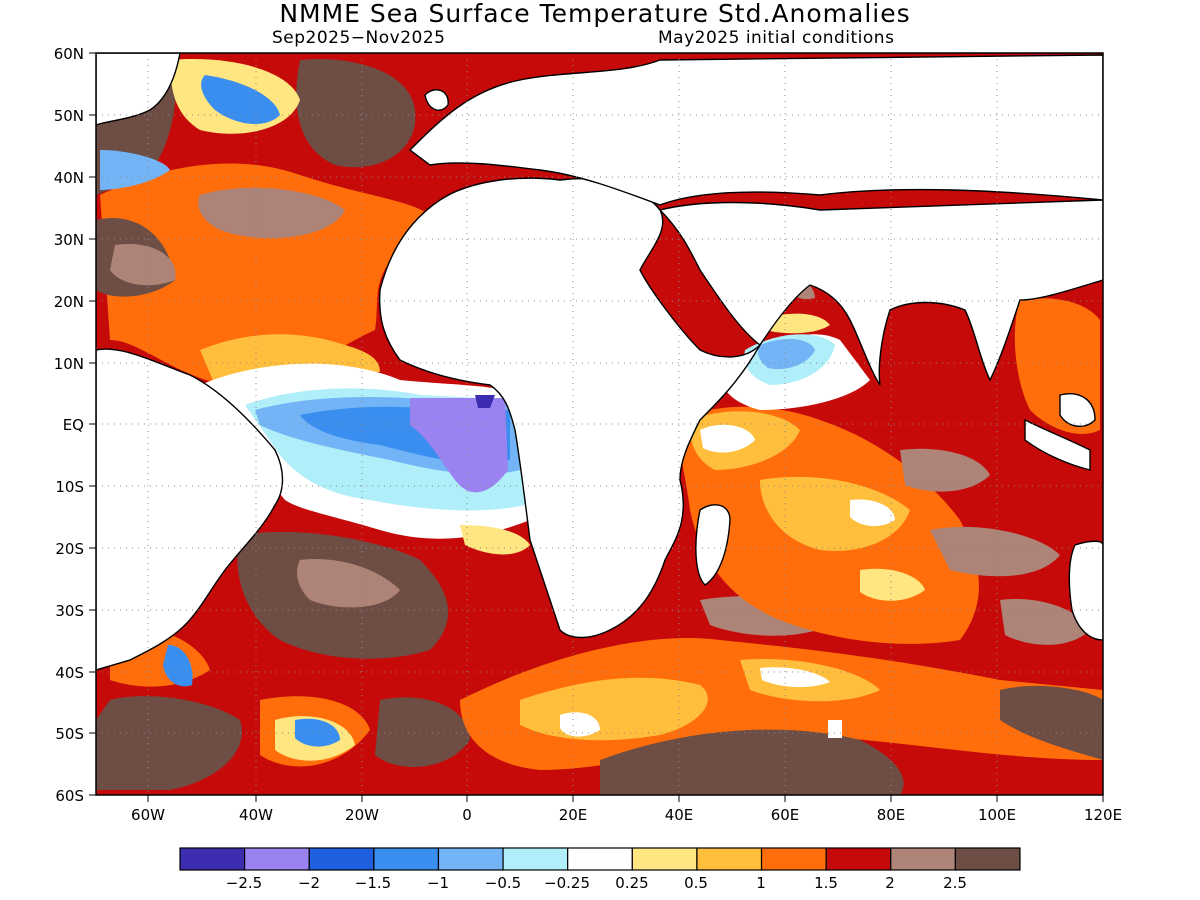  I want to click on lon-label: 120E, so click(1103, 815).